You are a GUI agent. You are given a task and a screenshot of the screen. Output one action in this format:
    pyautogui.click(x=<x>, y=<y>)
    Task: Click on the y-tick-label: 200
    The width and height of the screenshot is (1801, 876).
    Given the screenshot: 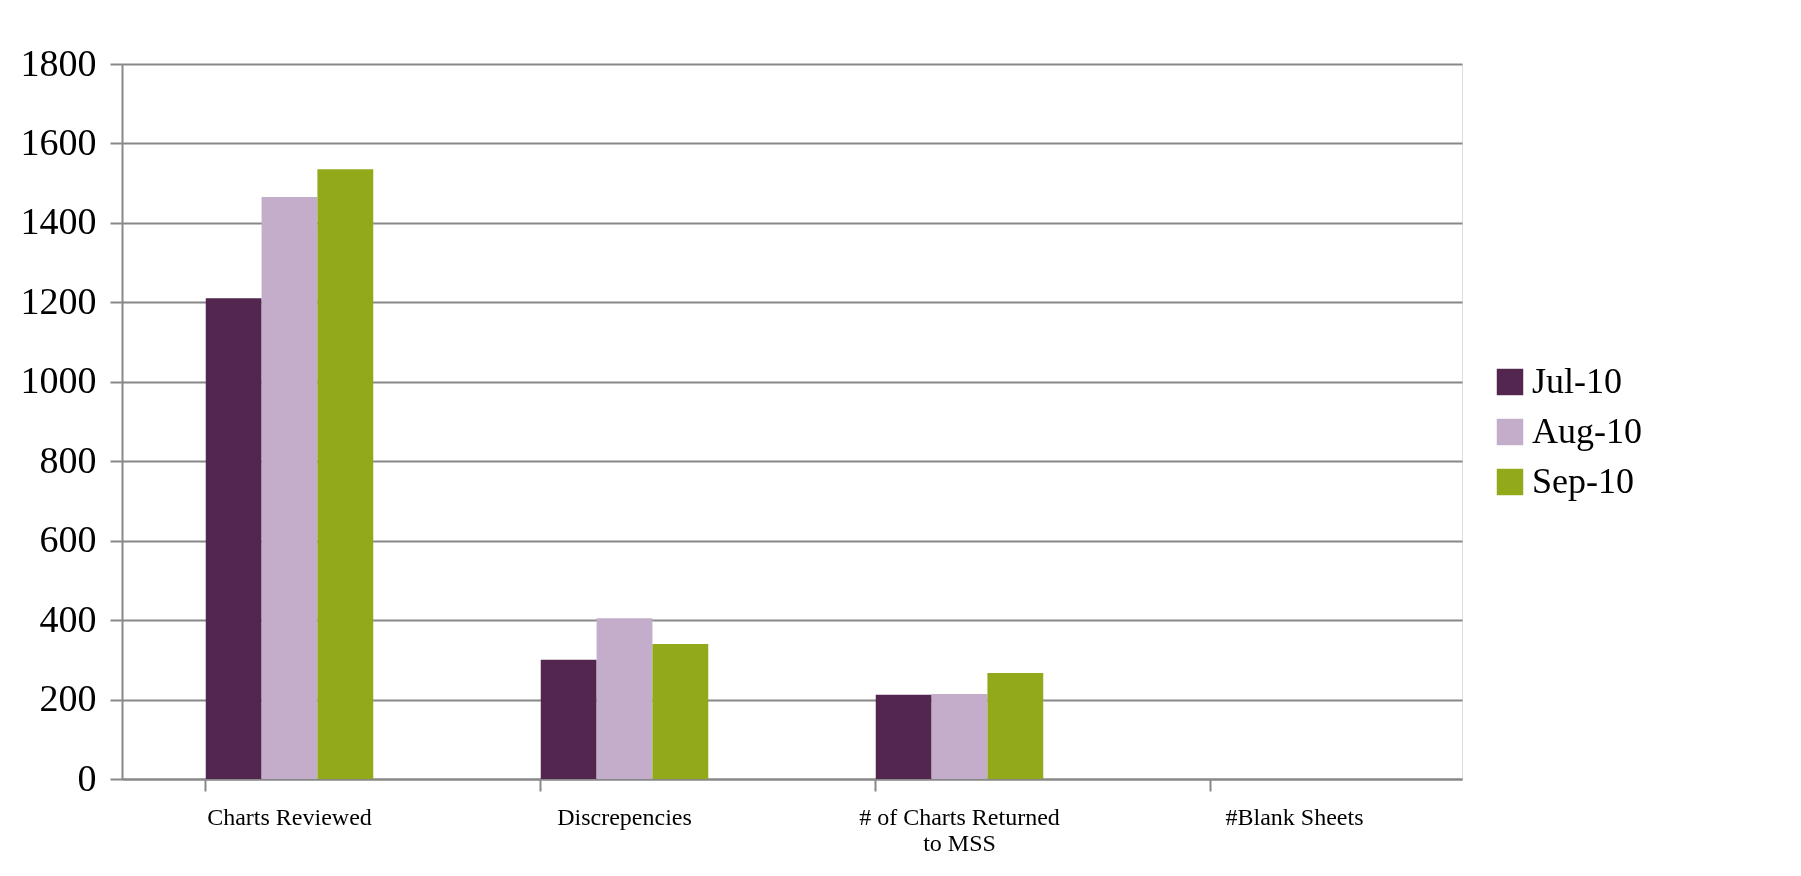 What is the action you would take?
    pyautogui.click(x=68, y=698)
    